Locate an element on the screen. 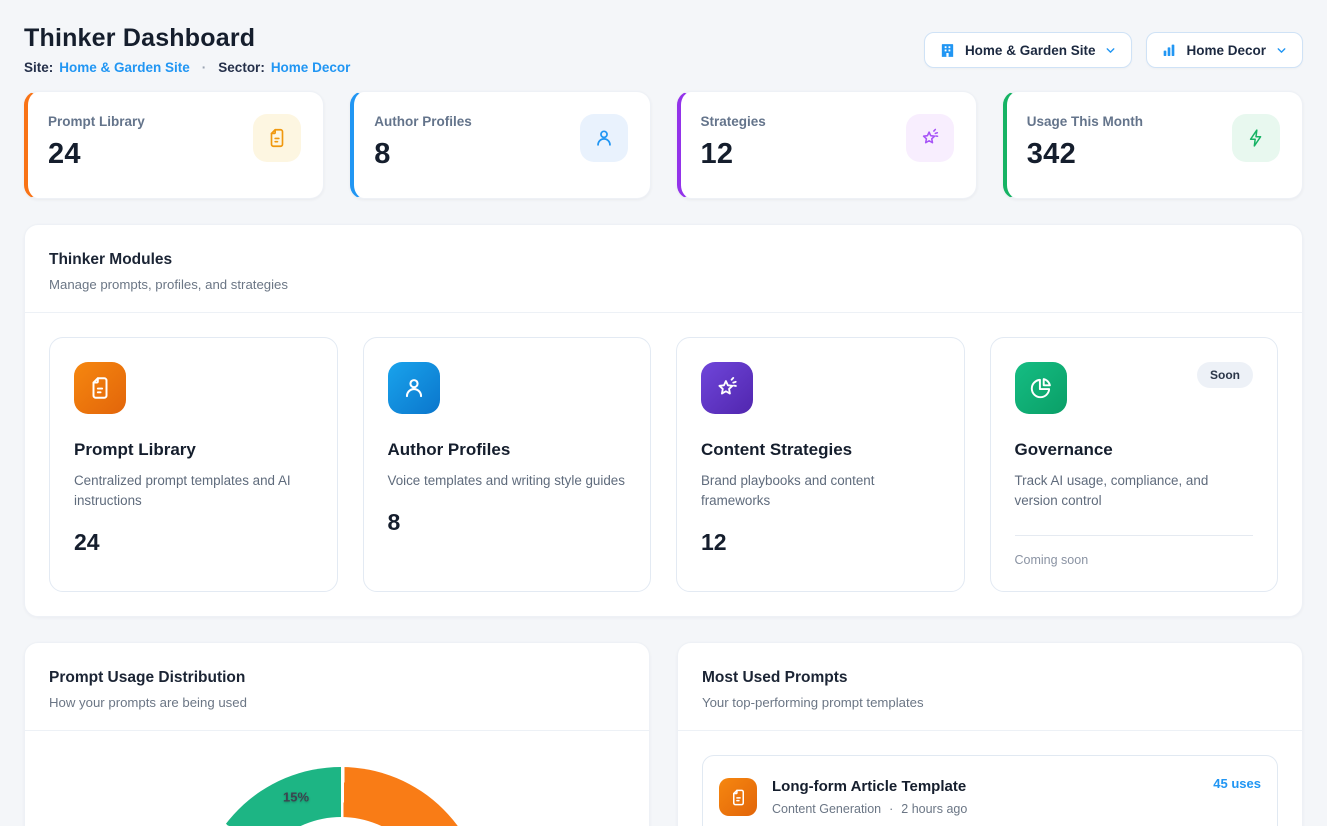 The image size is (1327, 826). sector-label: Sector: is located at coordinates (241, 67).